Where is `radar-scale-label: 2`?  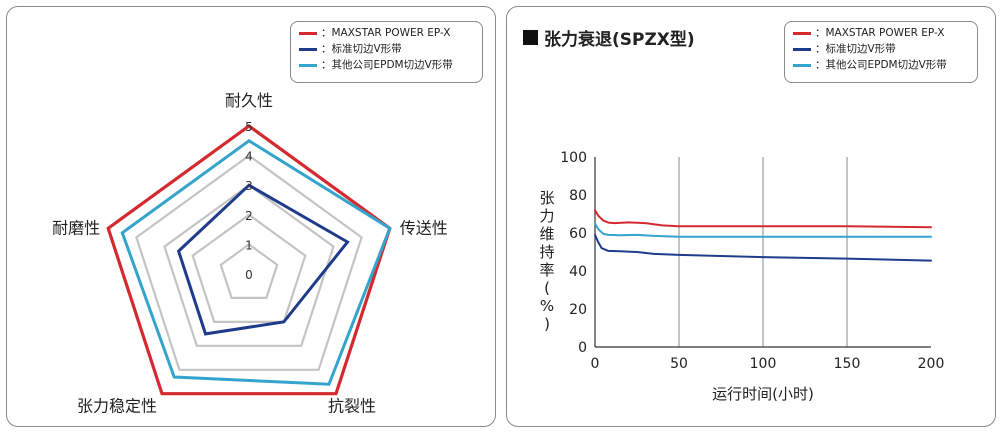
radar-scale-label: 2 is located at coordinates (249, 216).